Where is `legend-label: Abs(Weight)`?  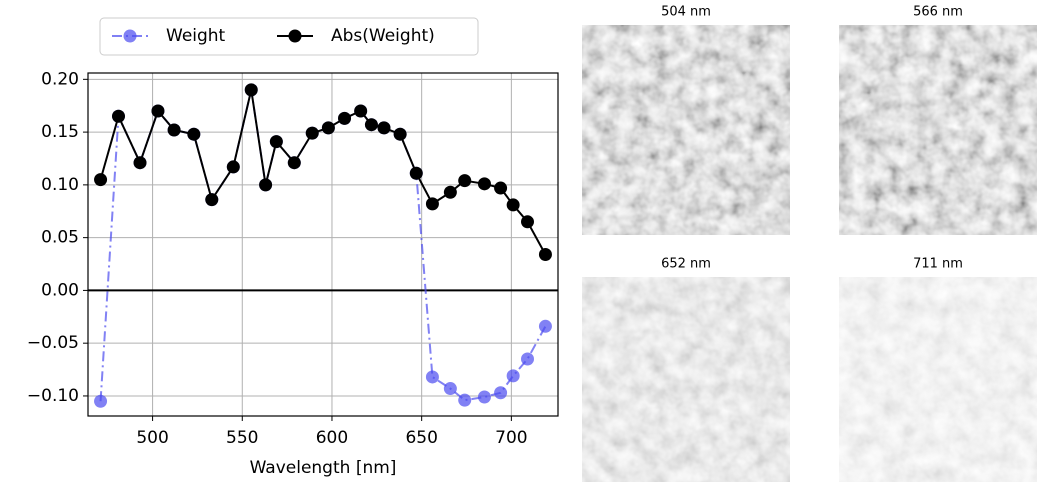 legend-label: Abs(Weight) is located at coordinates (383, 36).